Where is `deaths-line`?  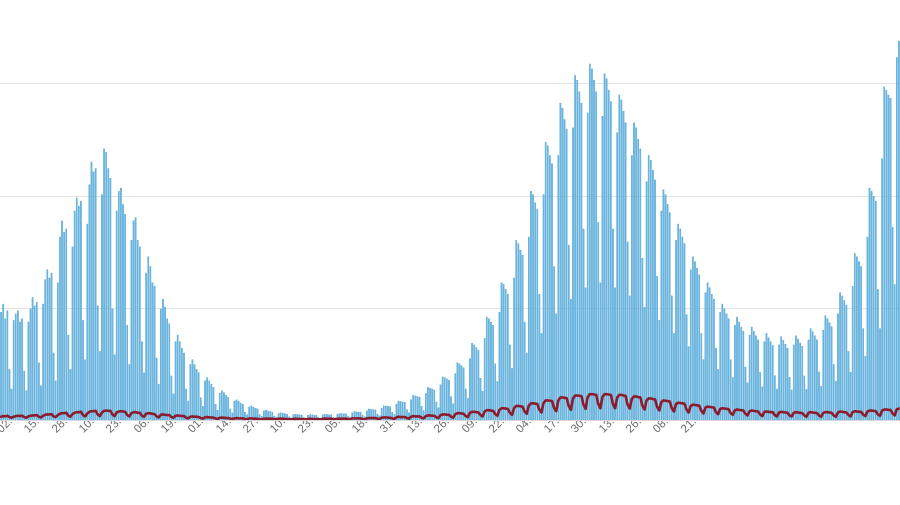
deaths-line is located at coordinates (450, 406).